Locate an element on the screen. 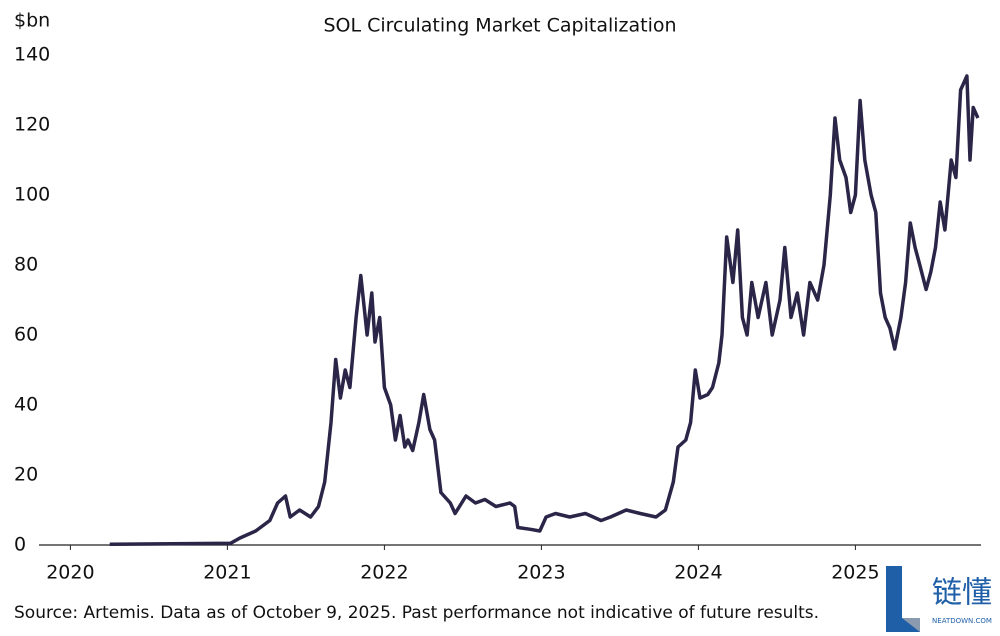  y-tick-label: 40 is located at coordinates (26, 405).